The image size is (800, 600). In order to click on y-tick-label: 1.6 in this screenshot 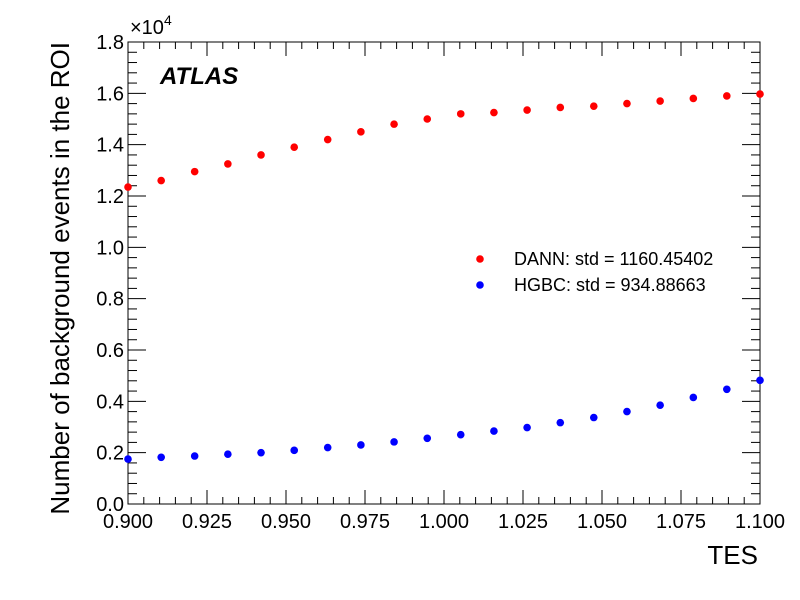, I will do `click(110, 94)`.